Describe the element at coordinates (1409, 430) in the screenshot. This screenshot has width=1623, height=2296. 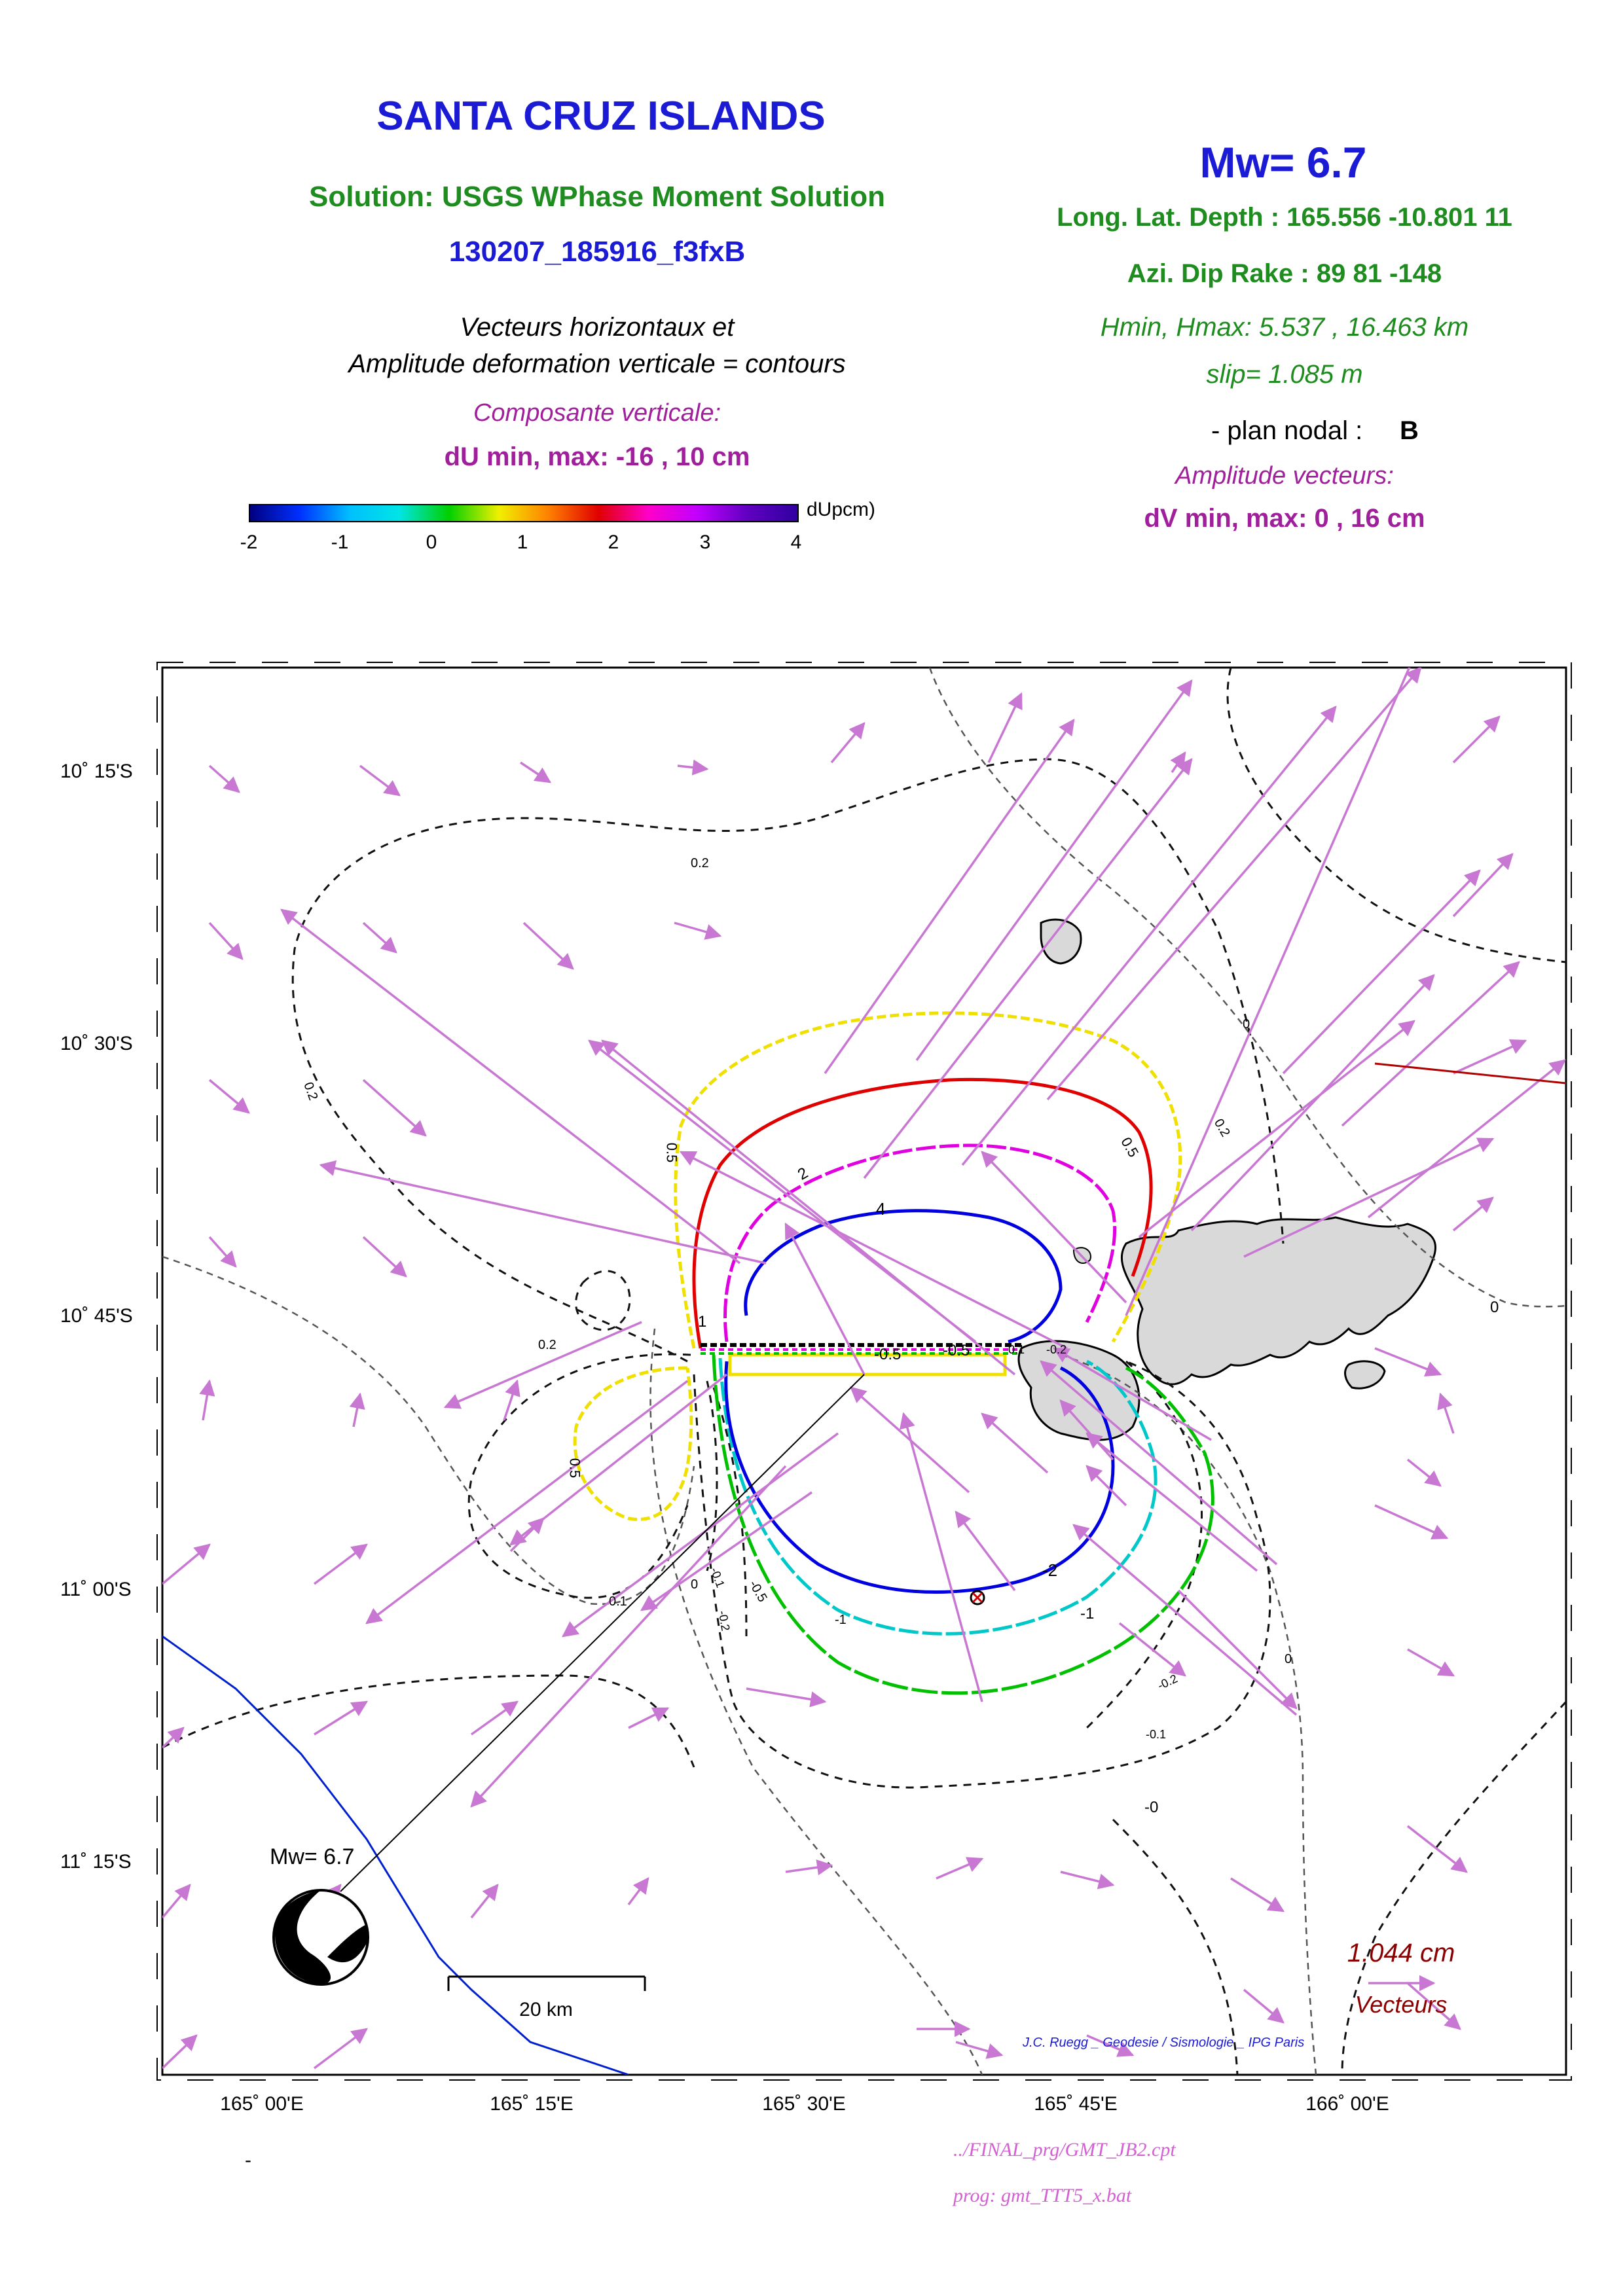
I see `plan-nodal-value: B` at that location.